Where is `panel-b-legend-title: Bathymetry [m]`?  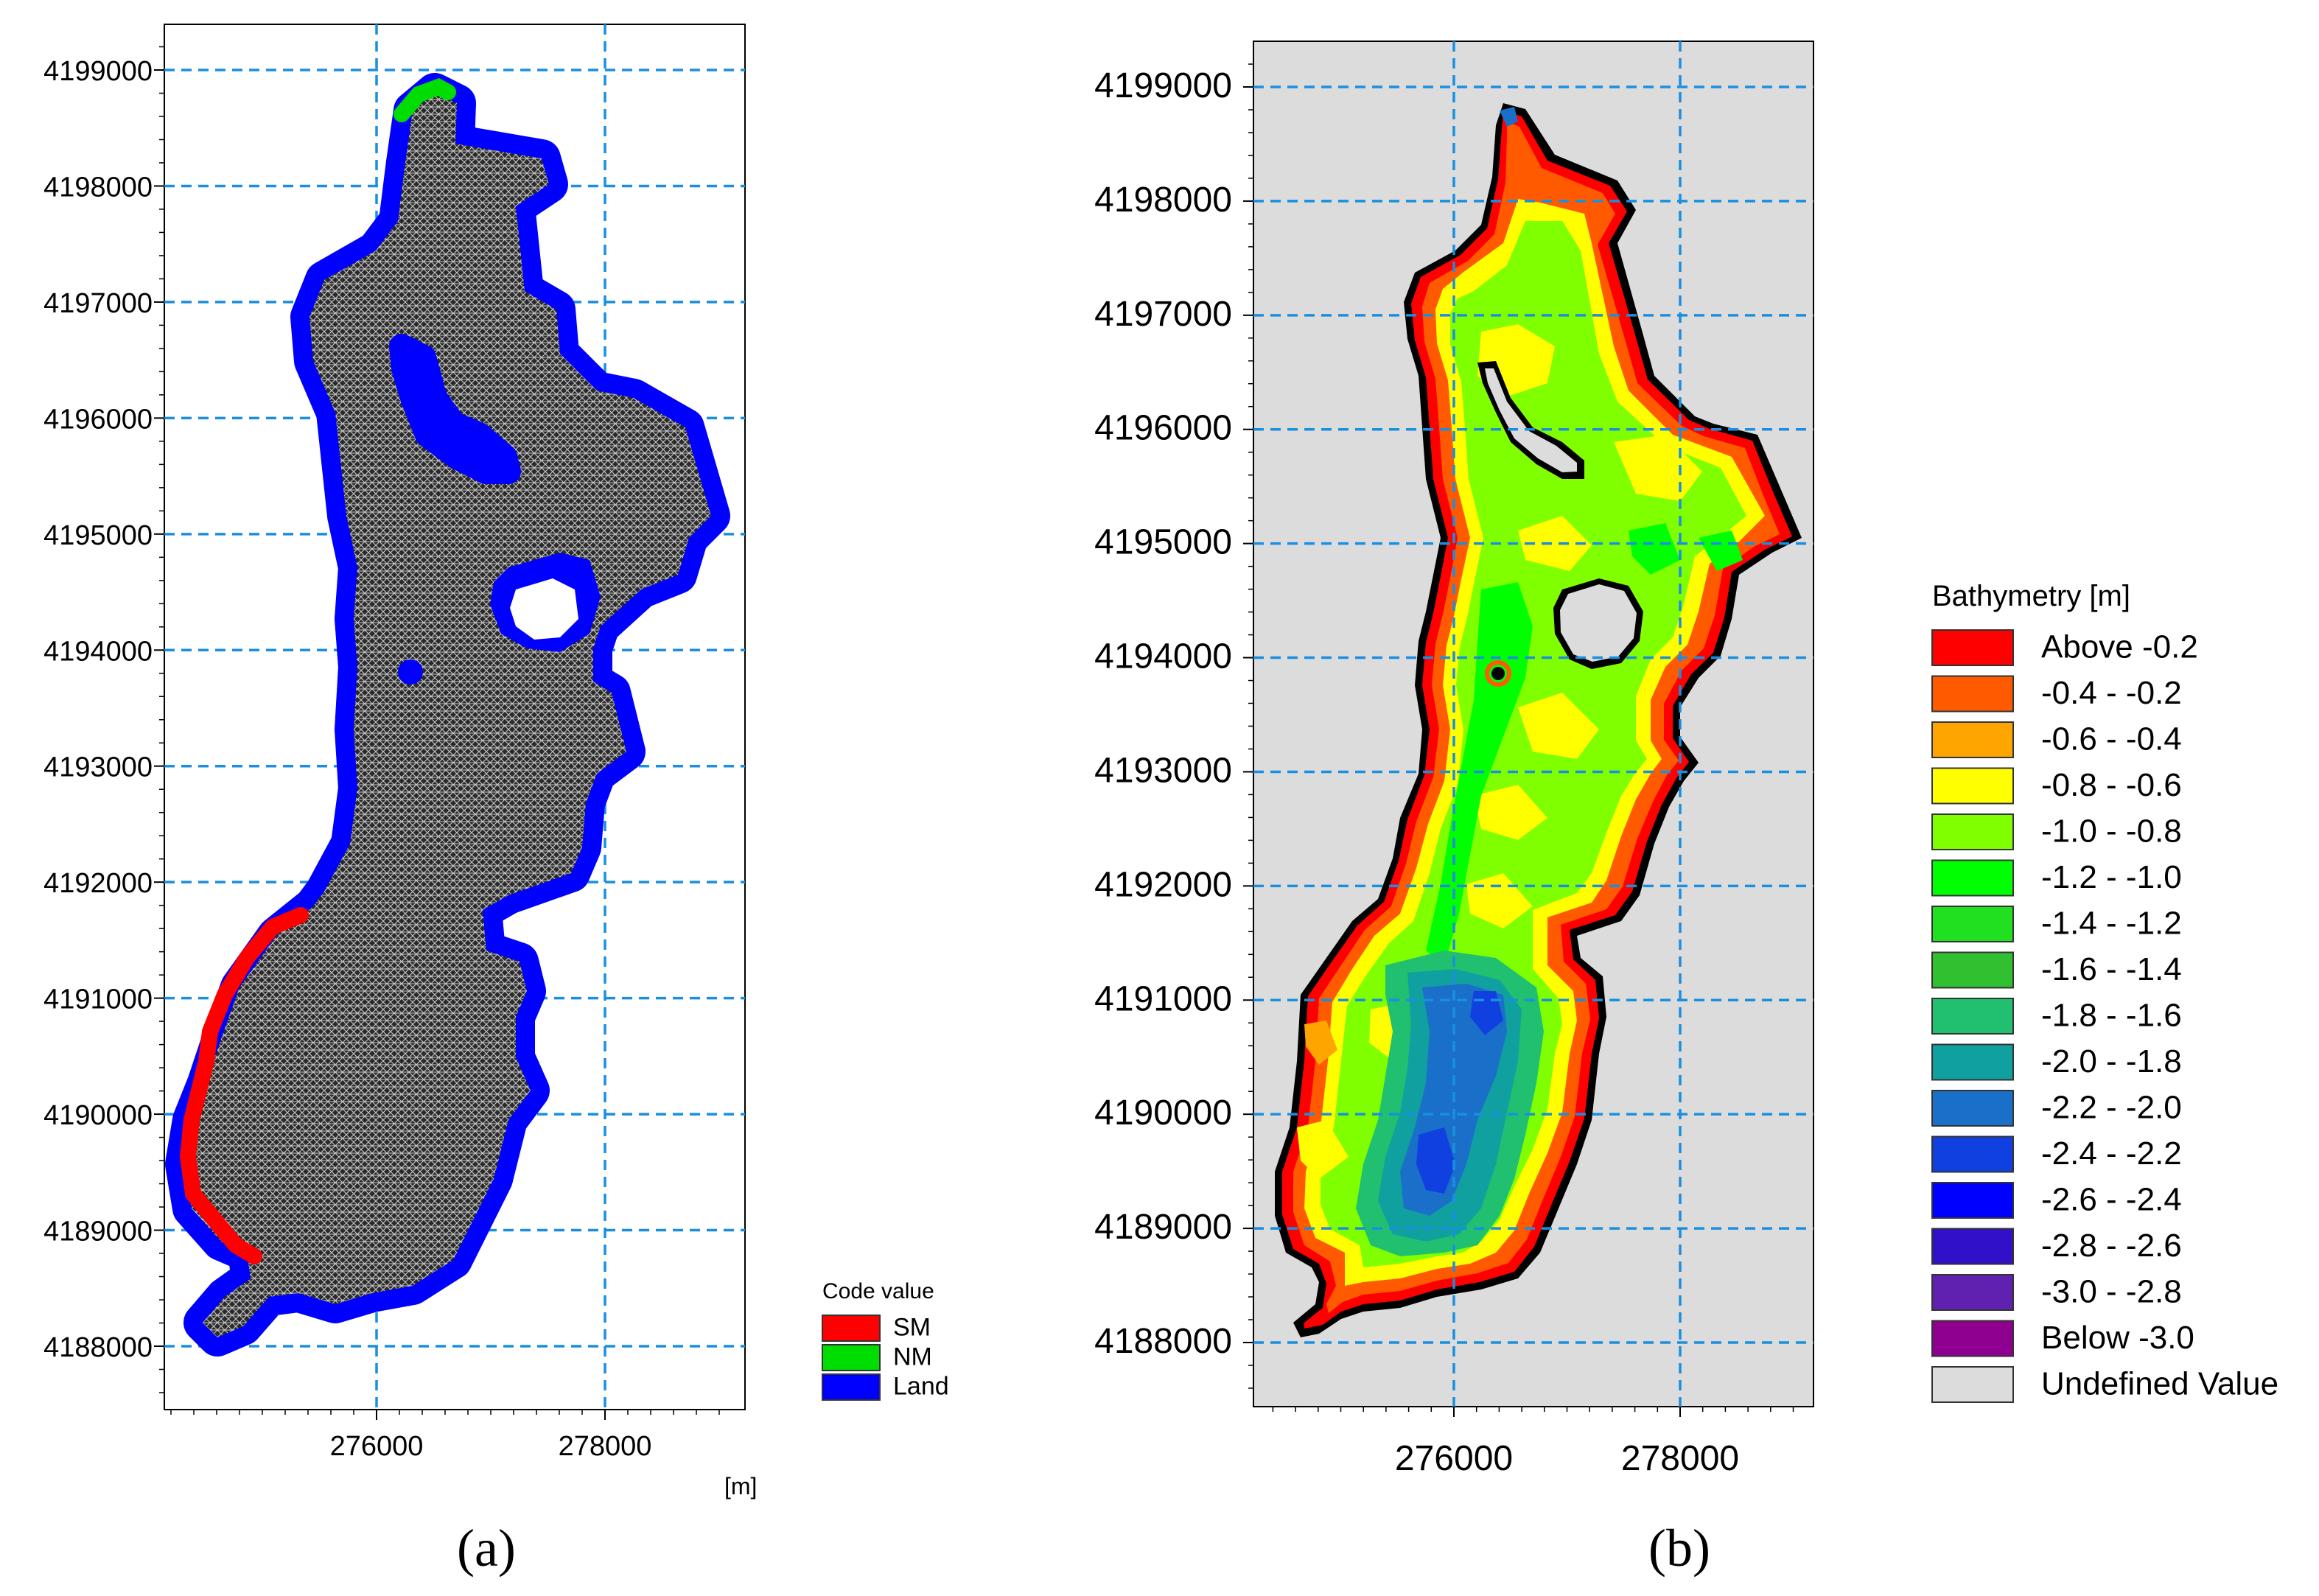
panel-b-legend-title: Bathymetry [m] is located at coordinates (2031, 596).